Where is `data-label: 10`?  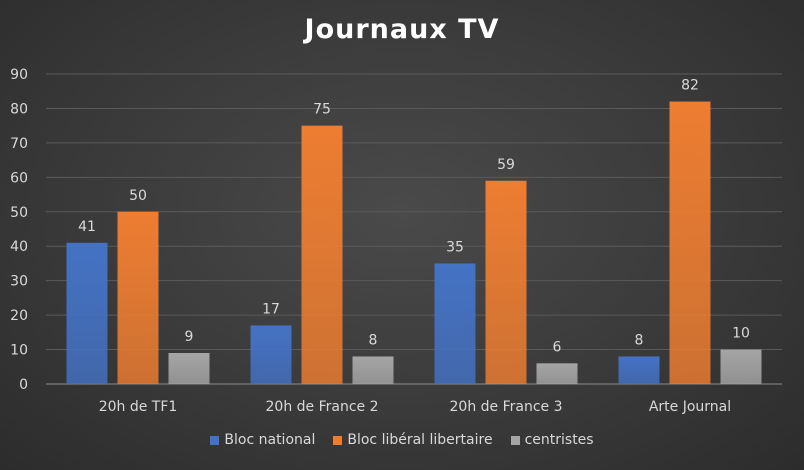
data-label: 10 is located at coordinates (741, 334).